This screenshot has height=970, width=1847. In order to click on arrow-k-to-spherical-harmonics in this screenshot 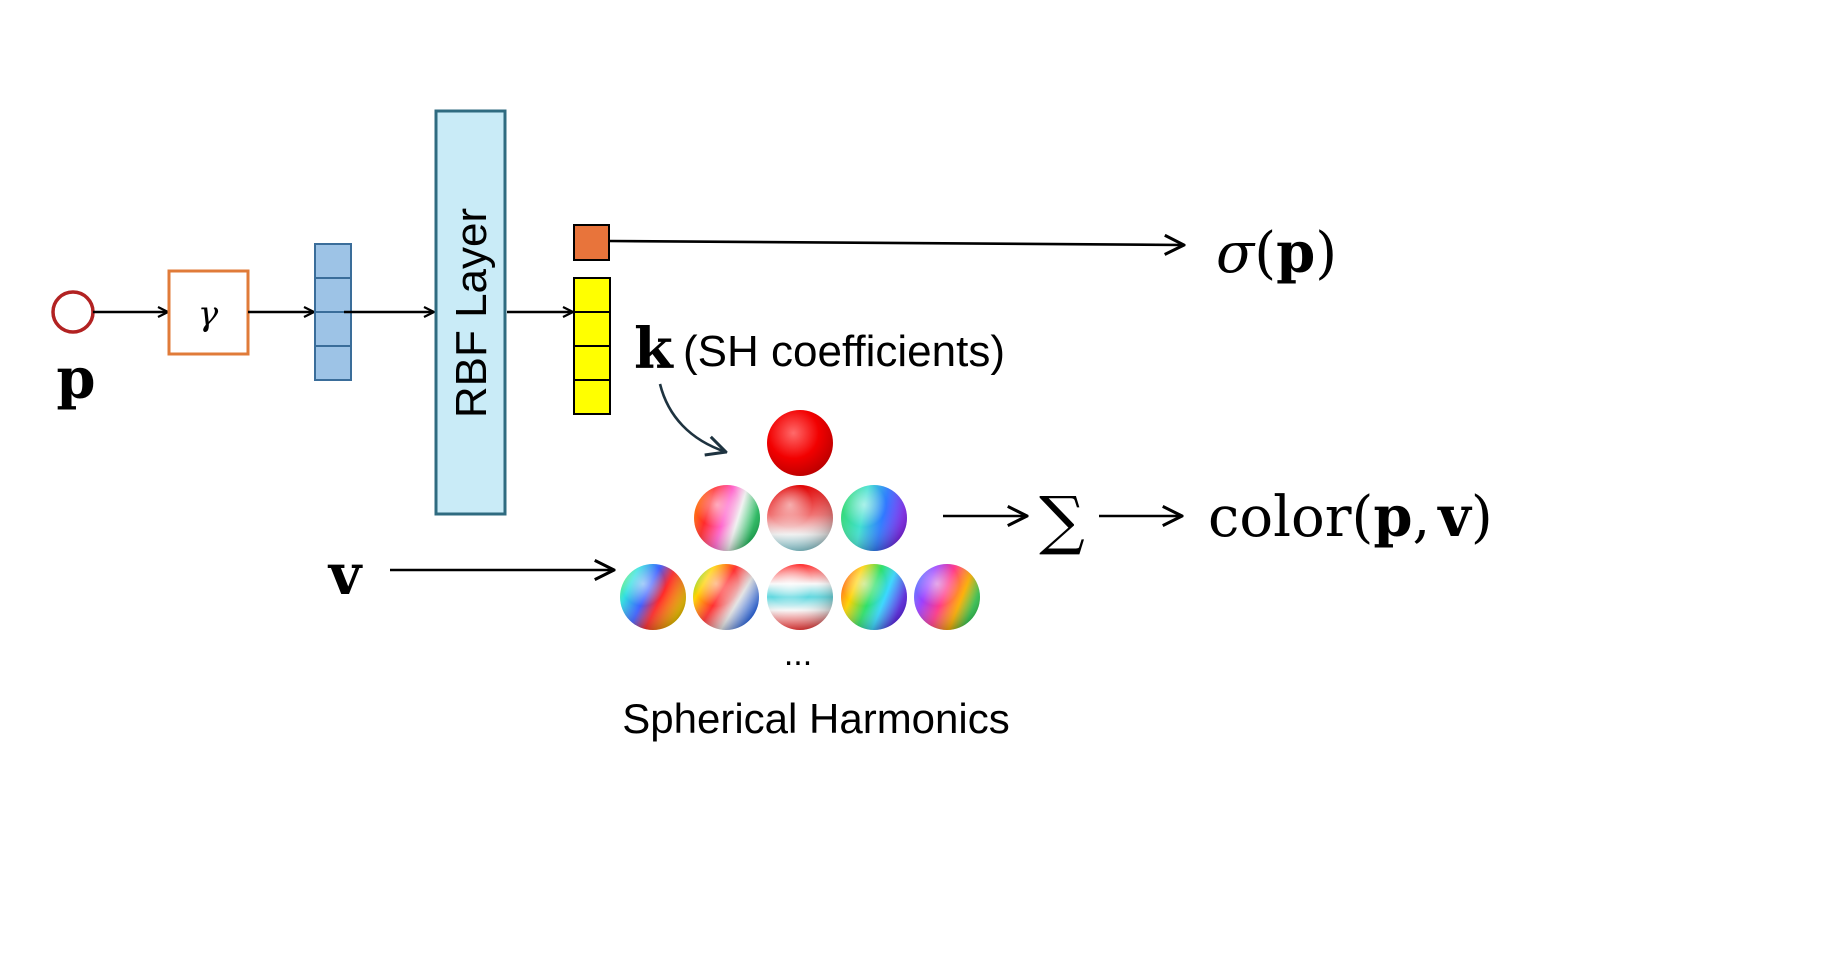, I will do `click(692, 417)`.